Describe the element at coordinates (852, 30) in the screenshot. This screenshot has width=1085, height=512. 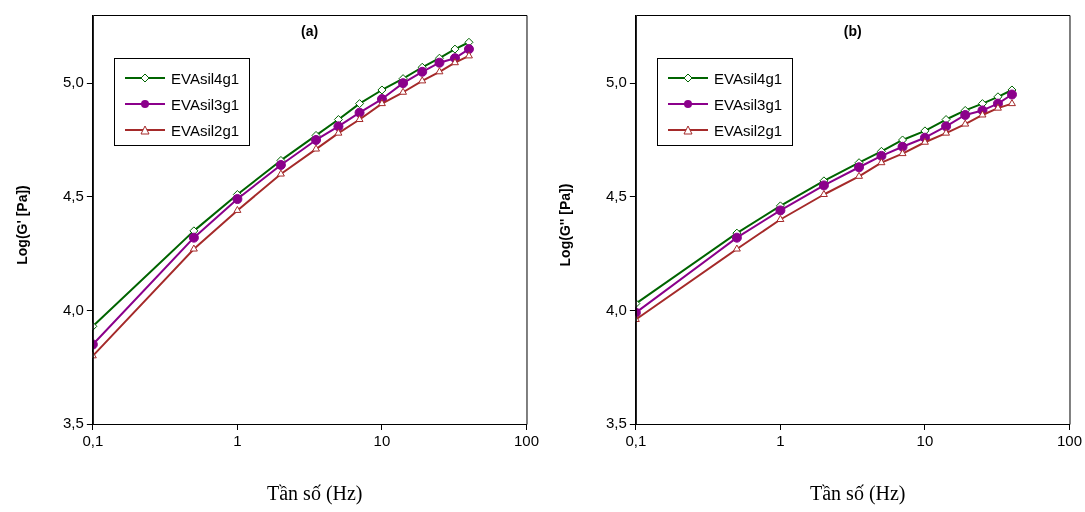
I see `text: (b)` at that location.